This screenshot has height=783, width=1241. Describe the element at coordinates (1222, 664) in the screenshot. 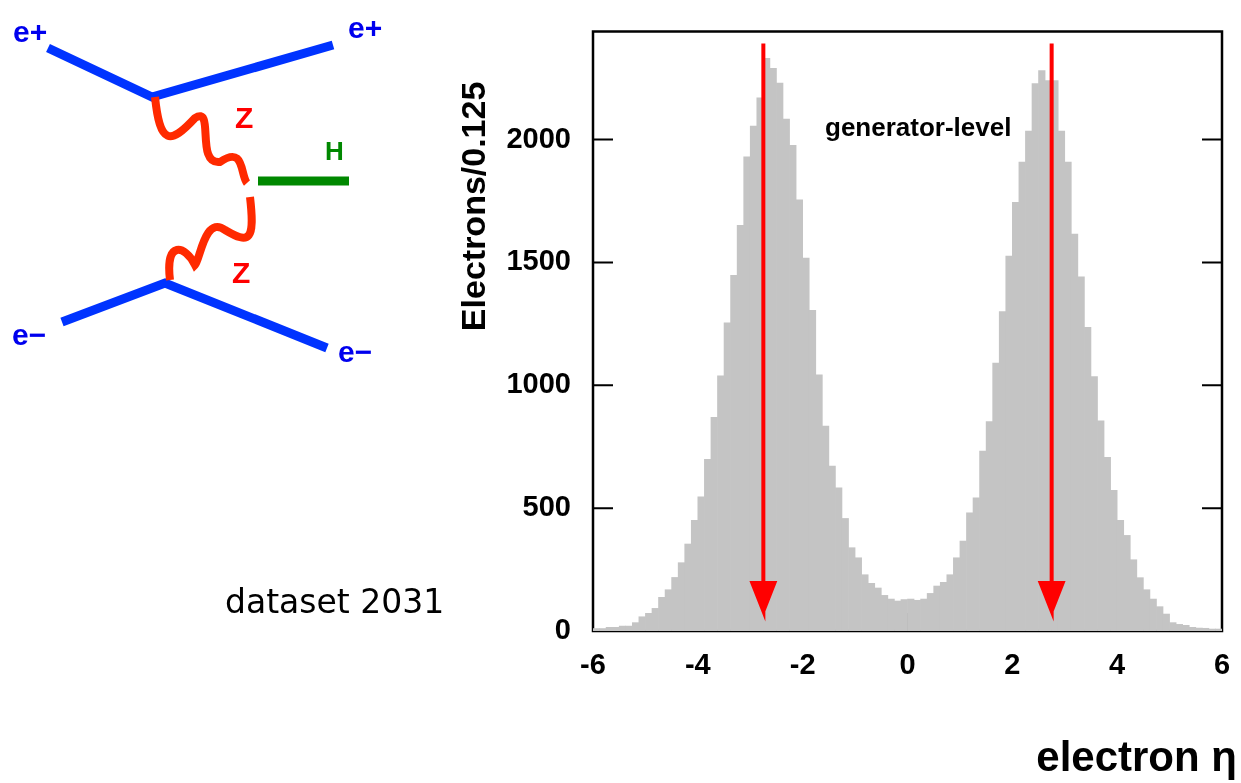

I see `x-tick-label: 6` at that location.